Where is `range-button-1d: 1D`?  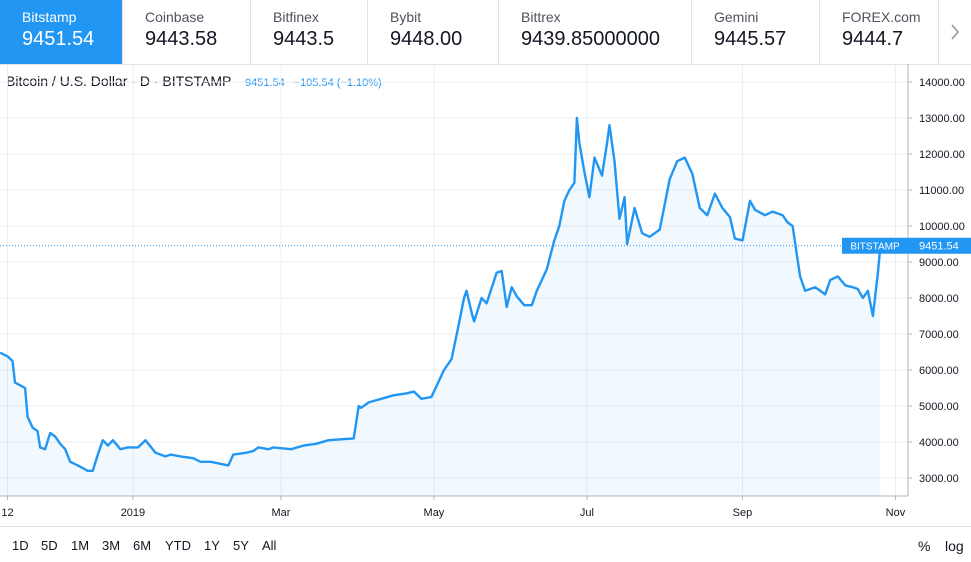 range-button-1d: 1D is located at coordinates (20, 545).